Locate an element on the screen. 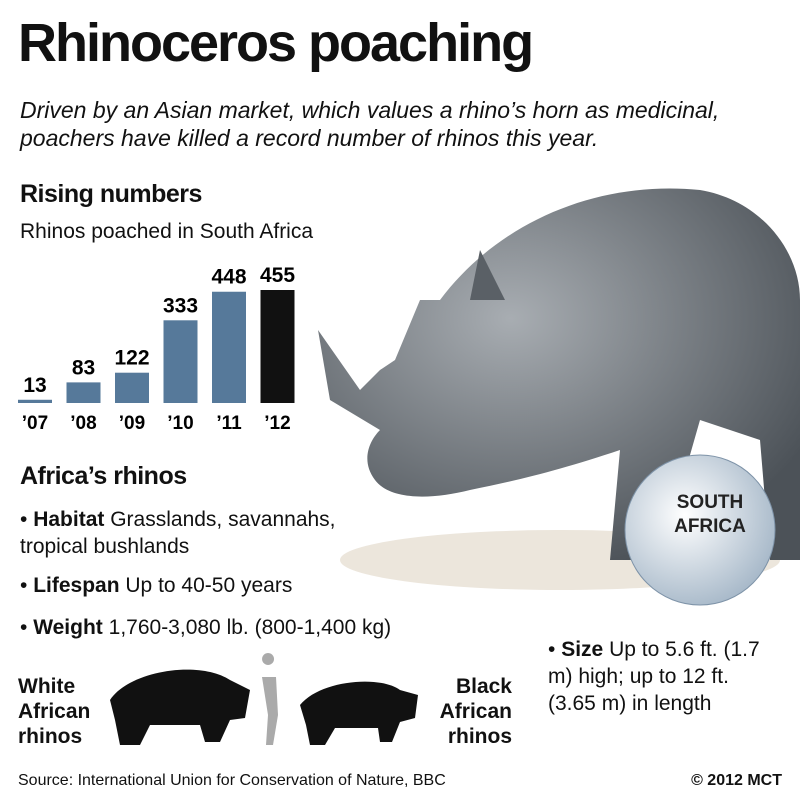 The height and width of the screenshot is (804, 800). fact: • Weight 1,760-3,080 lb. (800-1,400 kg) is located at coordinates (206, 627).